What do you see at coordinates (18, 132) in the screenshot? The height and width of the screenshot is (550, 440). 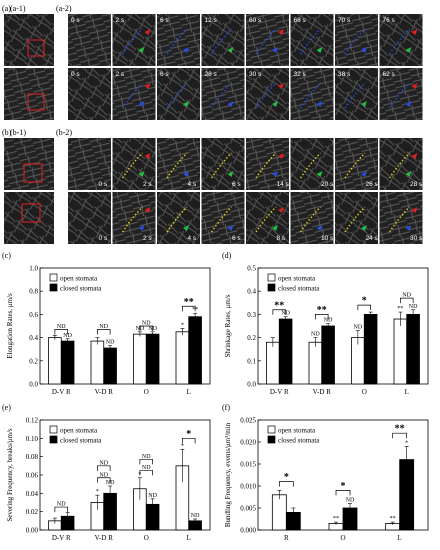 I see `panel-label-b1: (b-1)` at bounding box center [18, 132].